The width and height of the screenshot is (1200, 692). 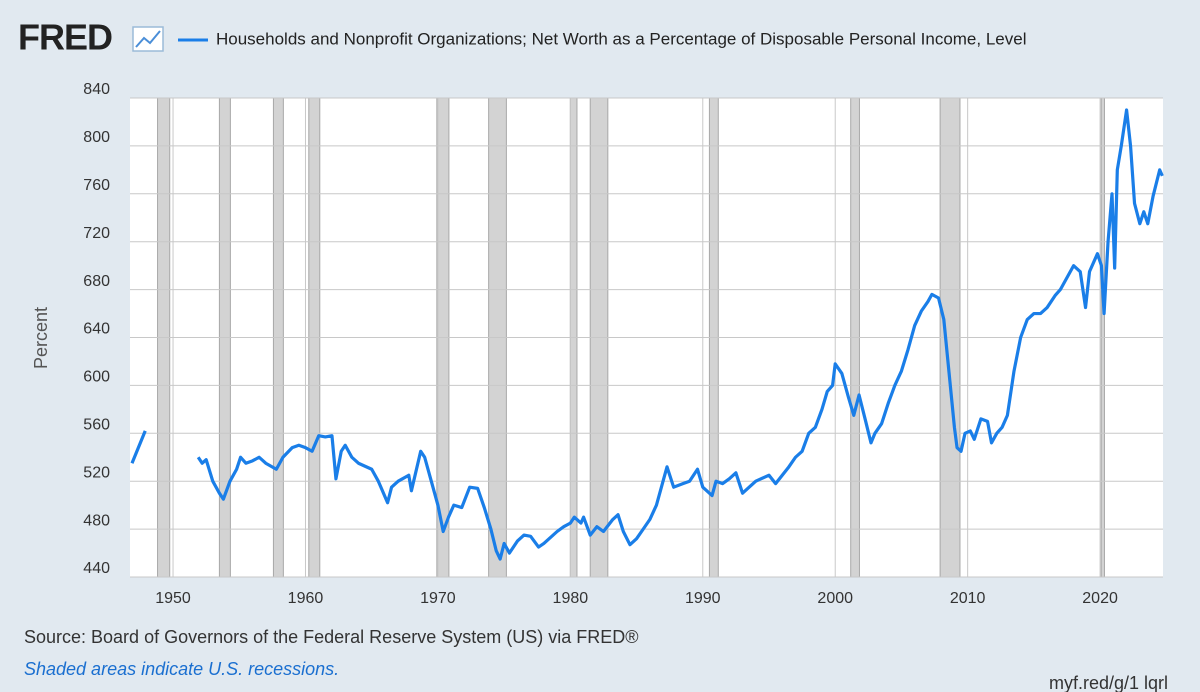 I want to click on y-tick-label: 480, so click(x=96, y=520).